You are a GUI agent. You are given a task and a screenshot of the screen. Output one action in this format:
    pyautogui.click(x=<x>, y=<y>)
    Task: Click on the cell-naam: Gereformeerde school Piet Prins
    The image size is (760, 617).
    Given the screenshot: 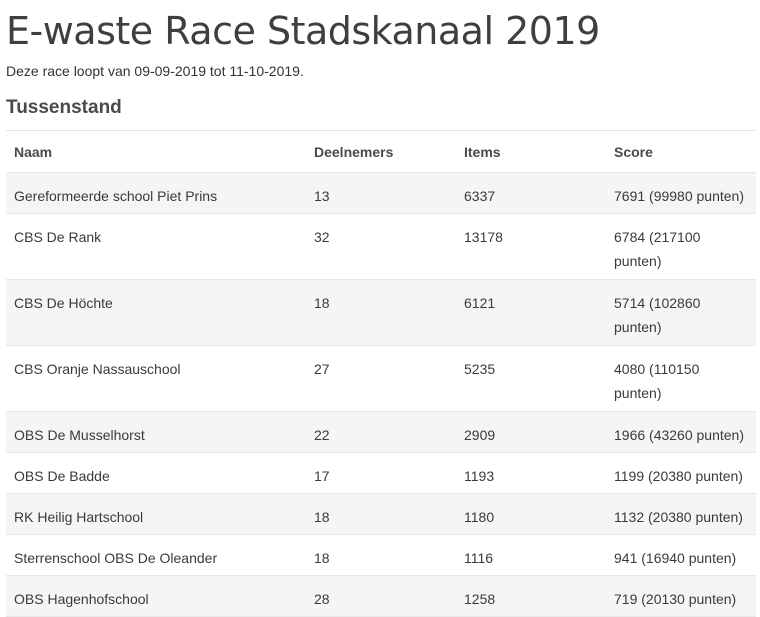 What is the action you would take?
    pyautogui.click(x=156, y=193)
    